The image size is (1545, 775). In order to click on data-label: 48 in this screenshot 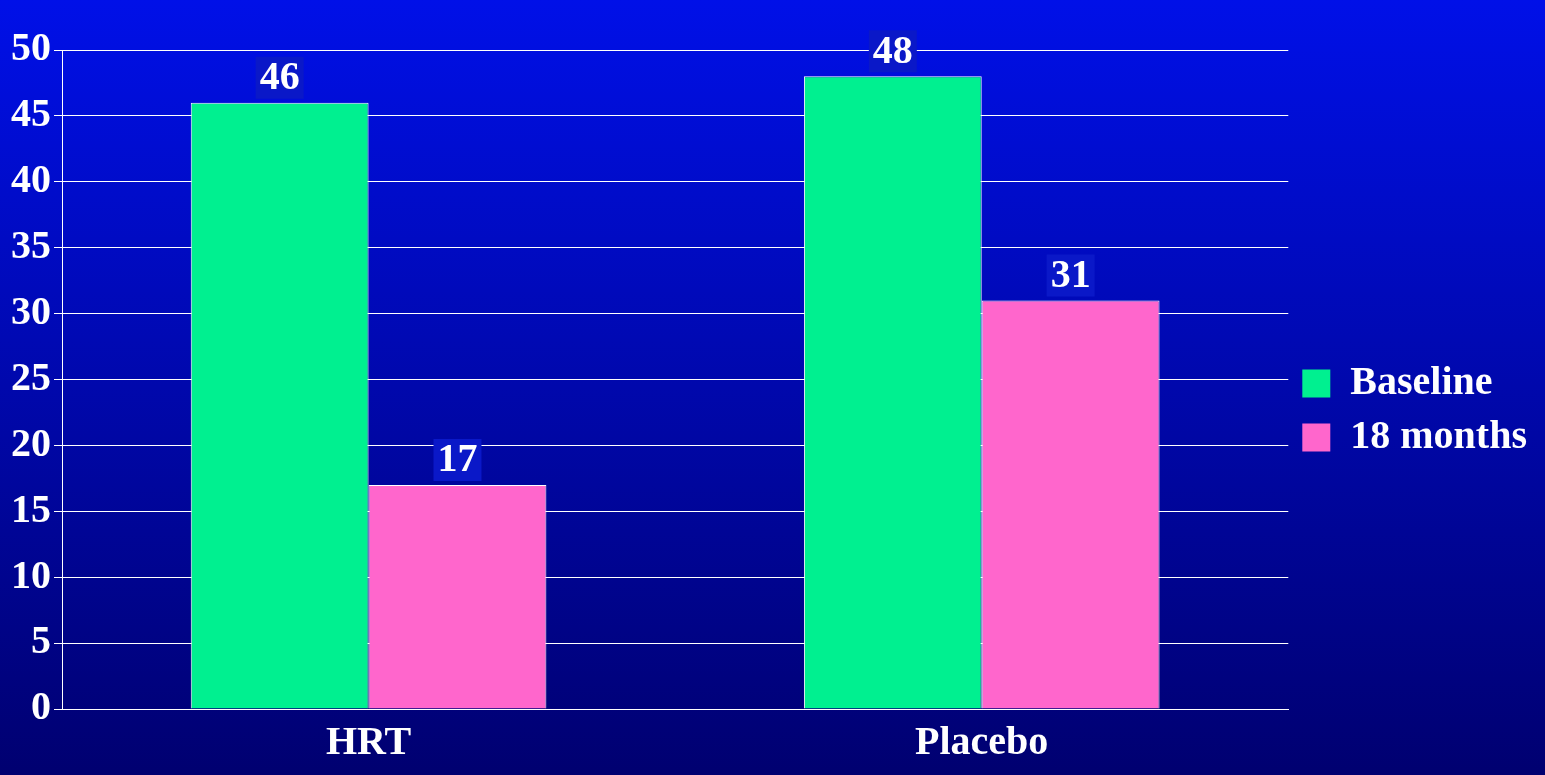, I will do `click(892, 49)`.